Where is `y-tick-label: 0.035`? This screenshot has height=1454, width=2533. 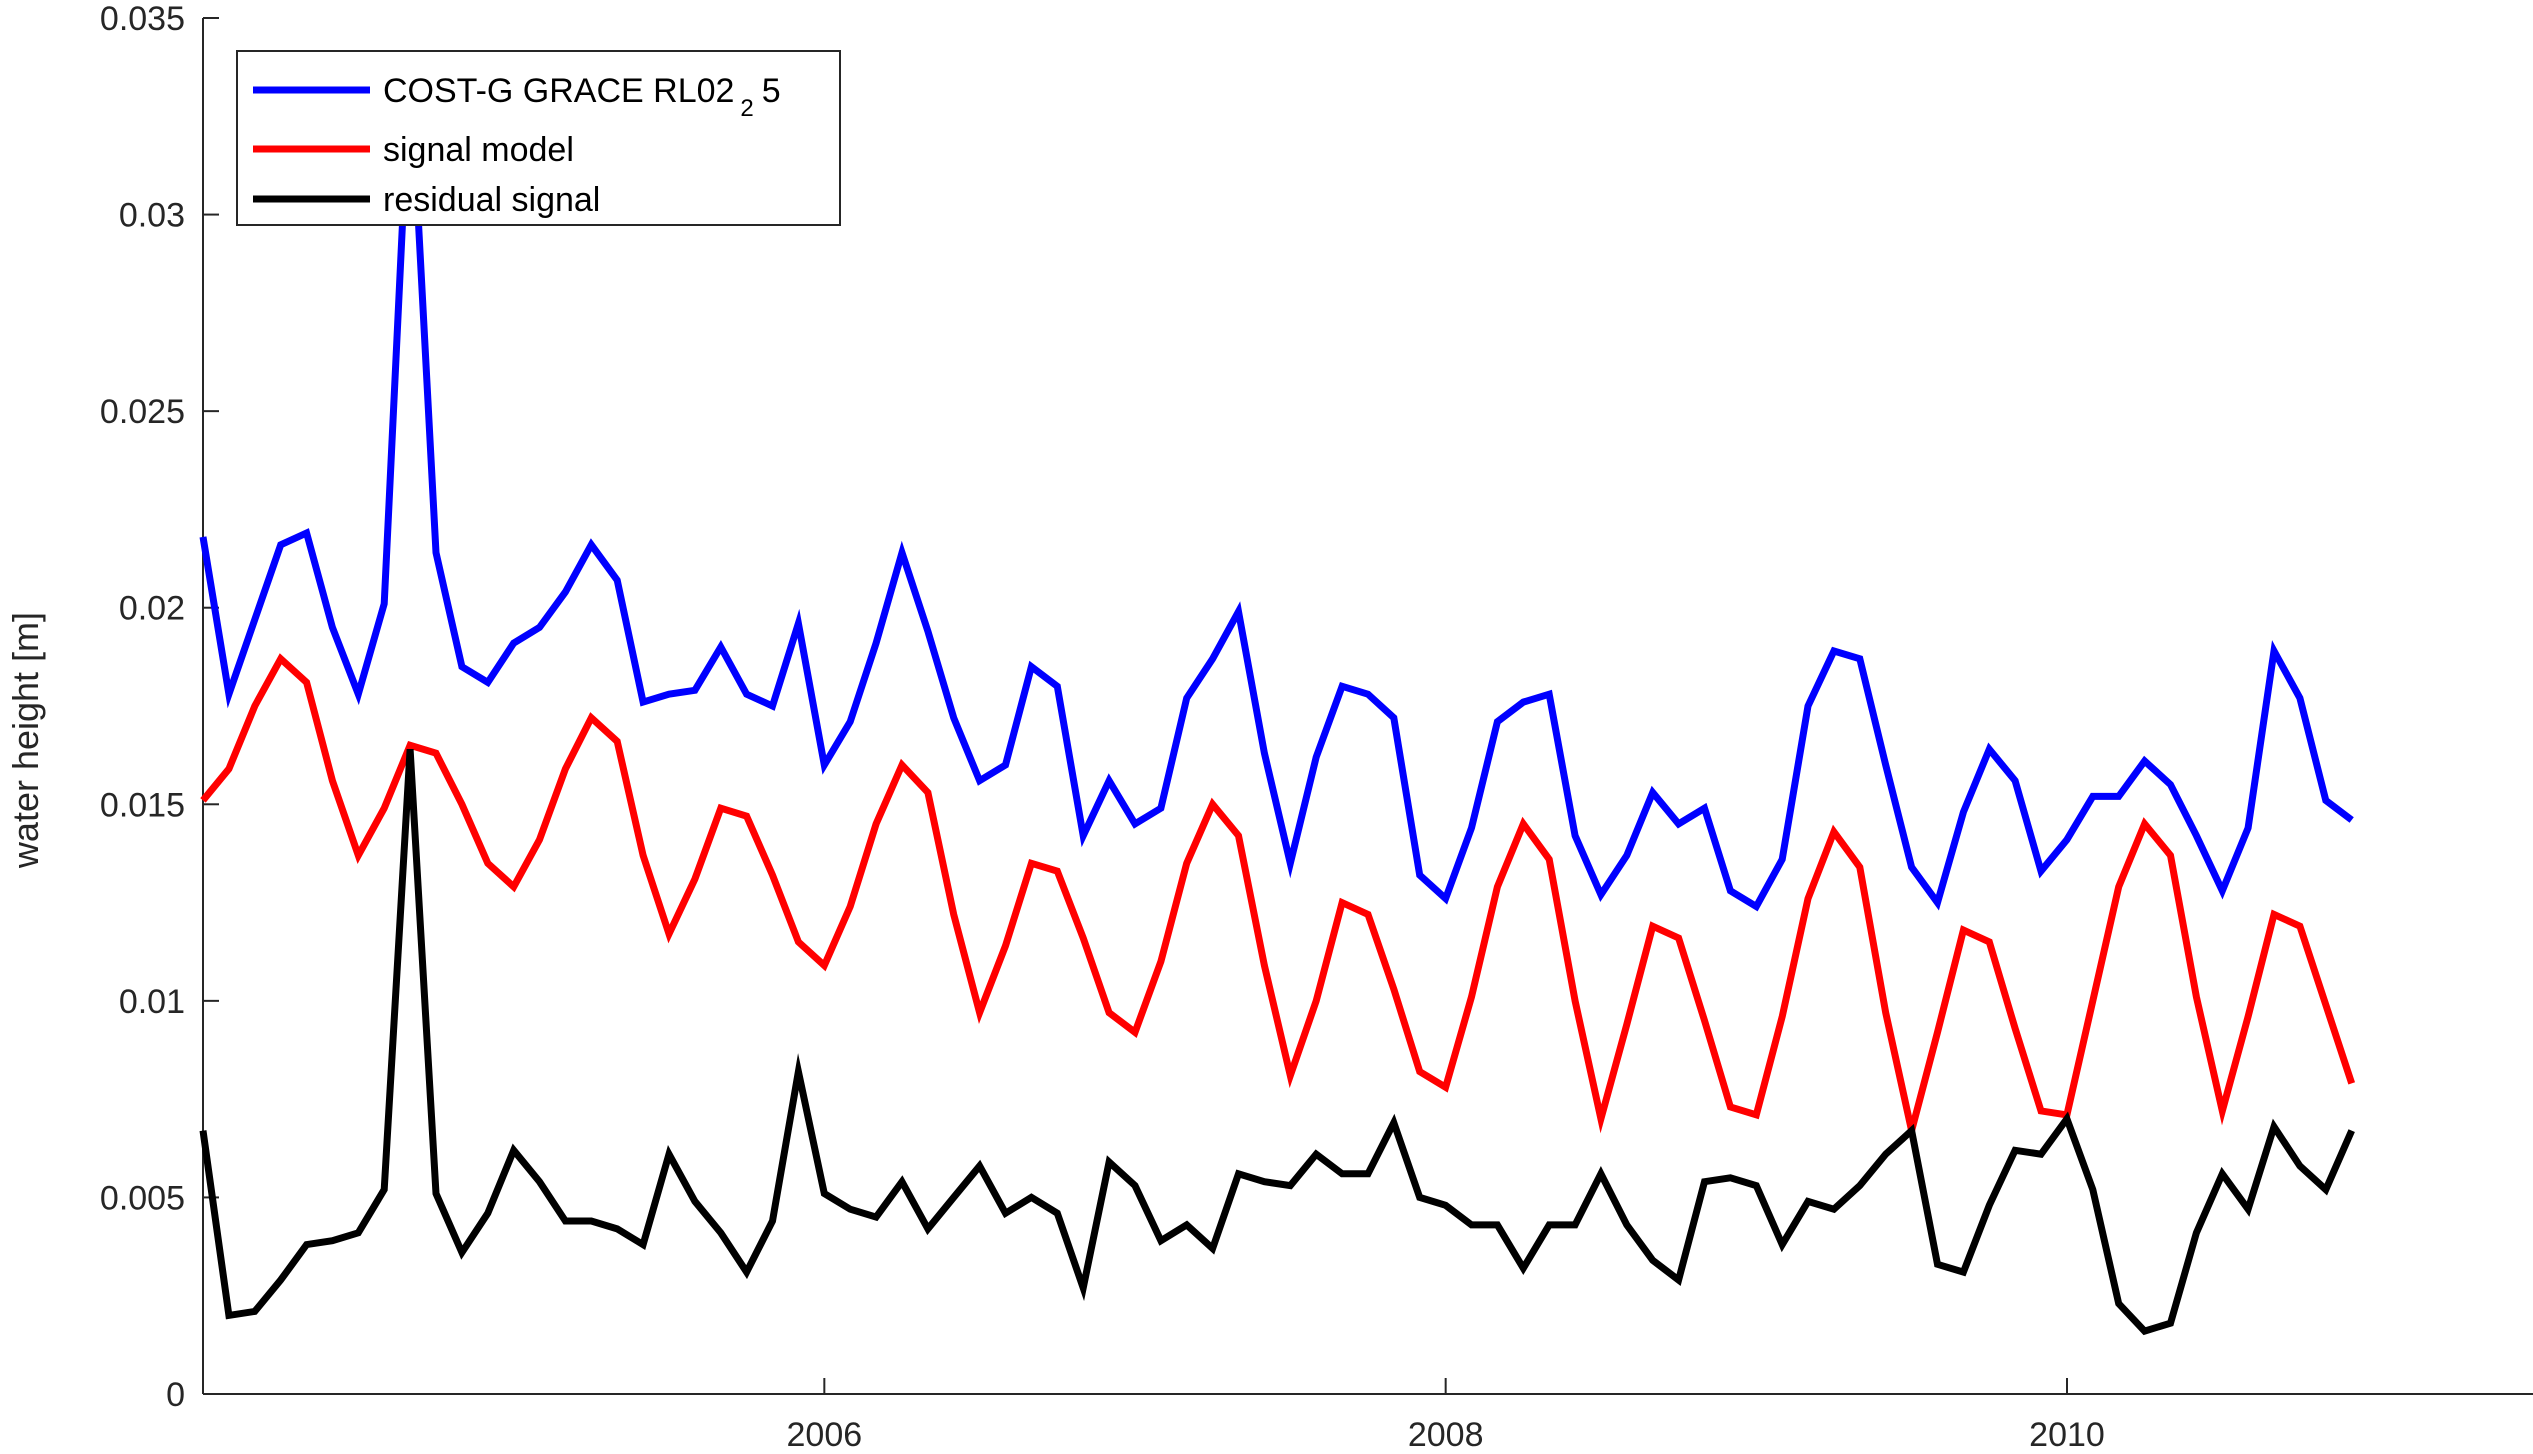
y-tick-label: 0.035 is located at coordinates (142, 19).